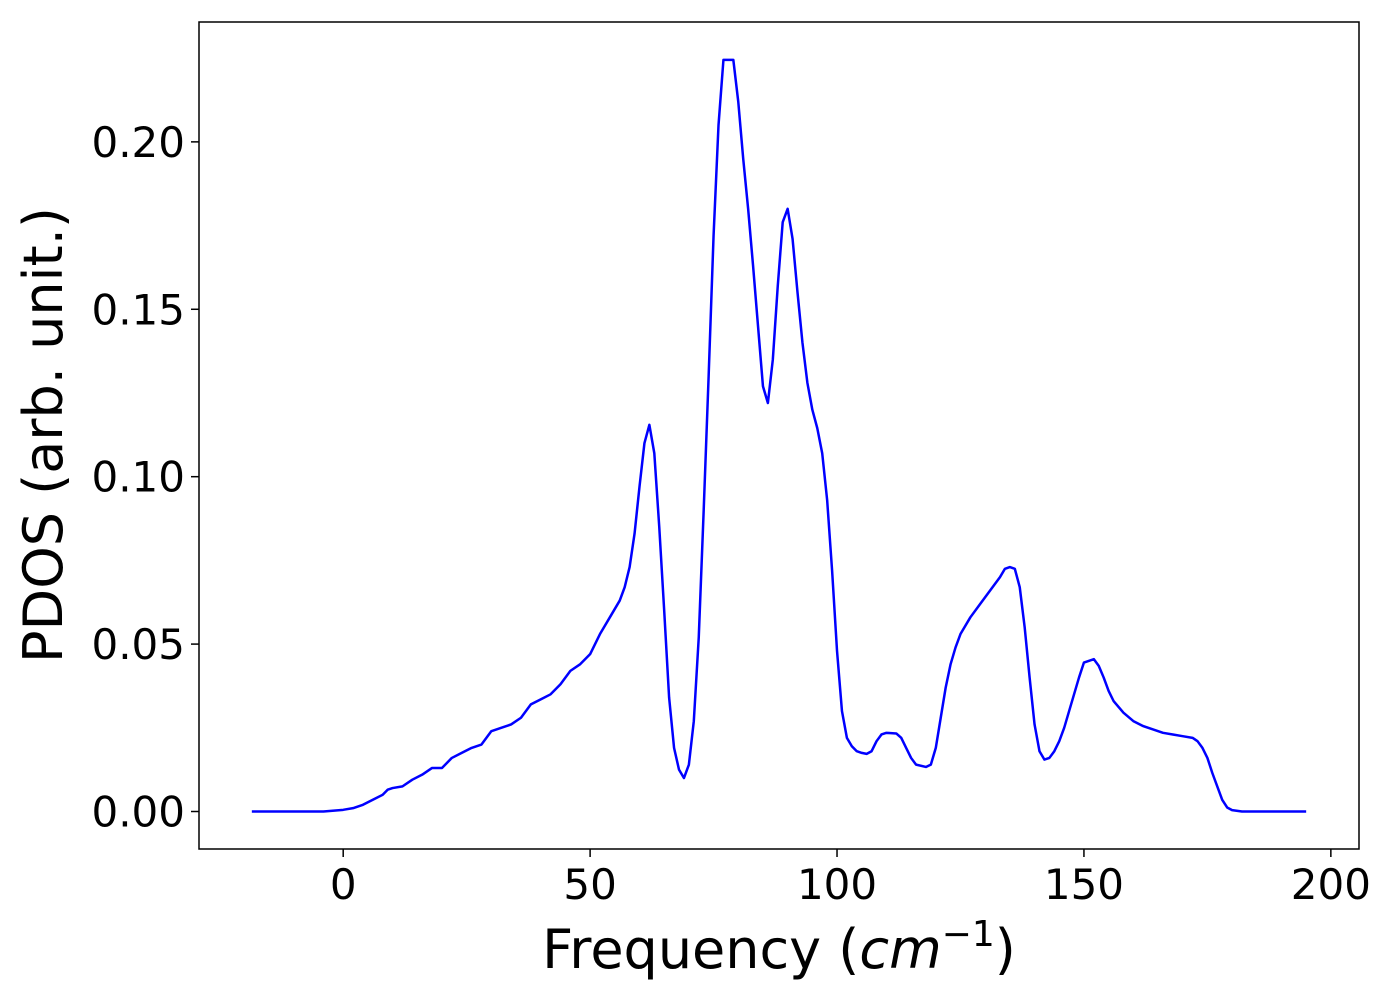 The height and width of the screenshot is (1000, 1400). I want to click on x-tick-label: 100, so click(837, 884).